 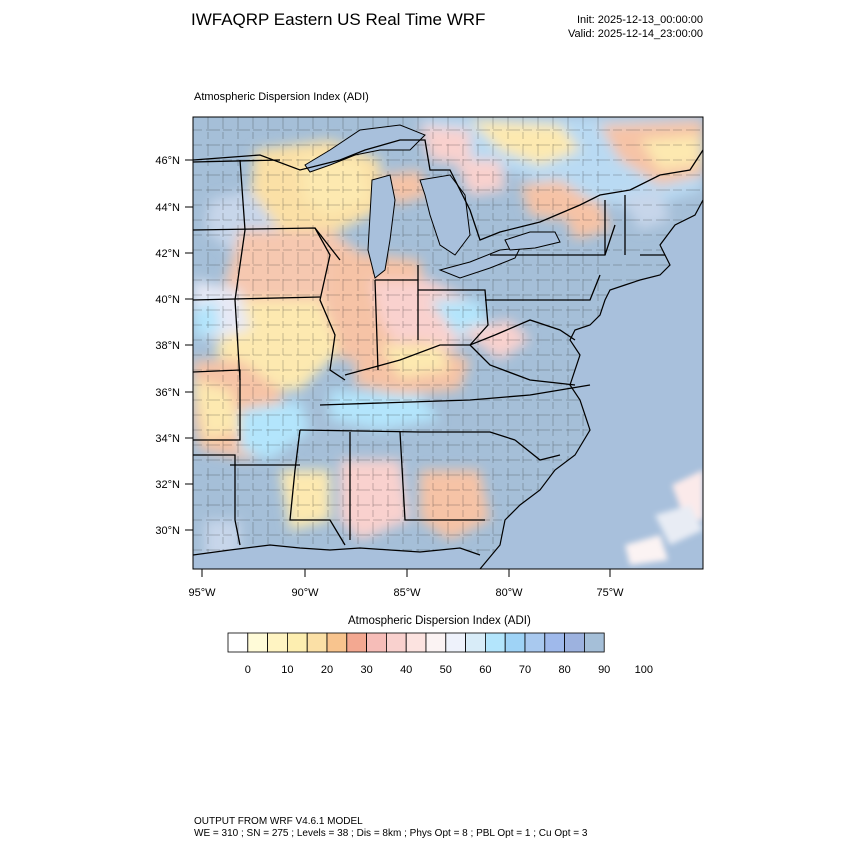 What do you see at coordinates (167, 393) in the screenshot?
I see `lat-label: 36°N` at bounding box center [167, 393].